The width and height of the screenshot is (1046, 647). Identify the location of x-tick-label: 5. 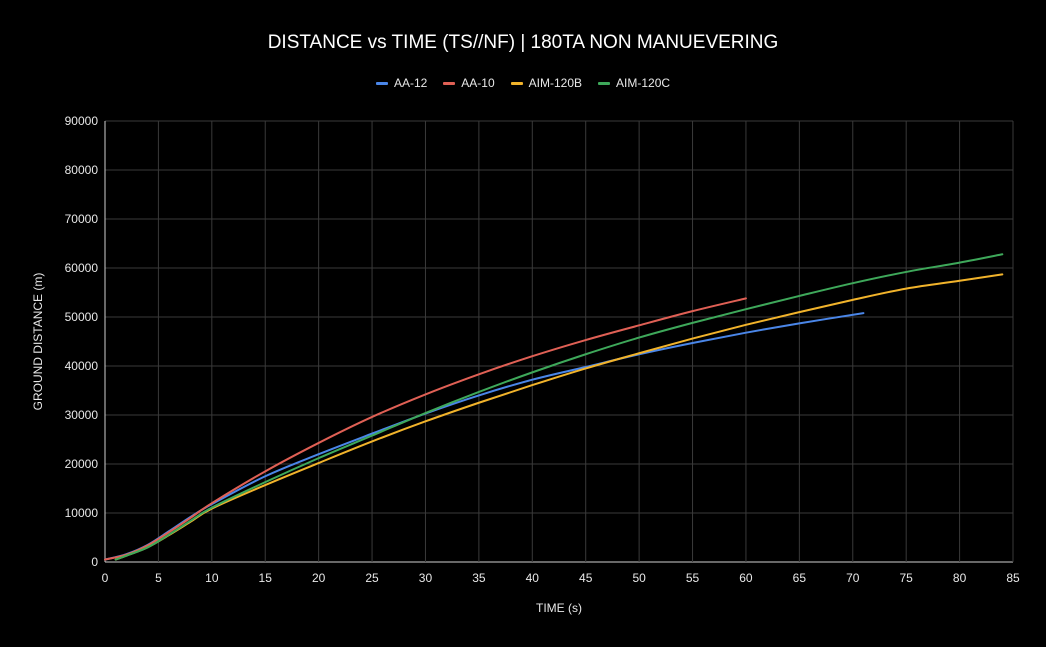
(158, 578).